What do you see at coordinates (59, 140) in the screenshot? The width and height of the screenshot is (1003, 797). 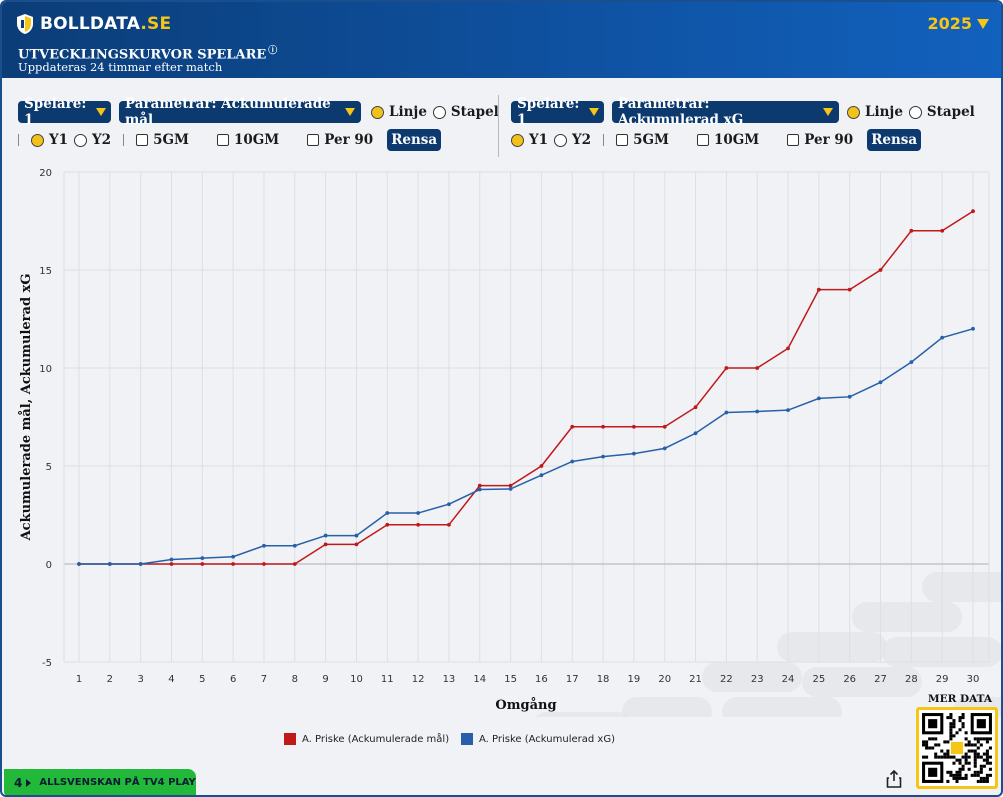 I see `radio-label: Y1` at bounding box center [59, 140].